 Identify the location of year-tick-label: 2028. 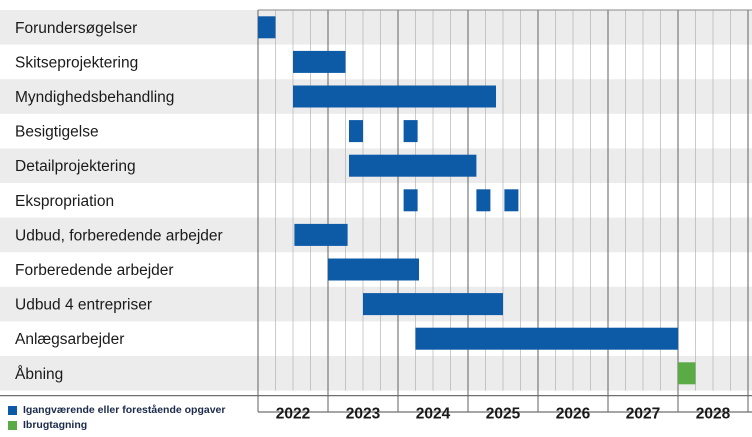
(713, 414).